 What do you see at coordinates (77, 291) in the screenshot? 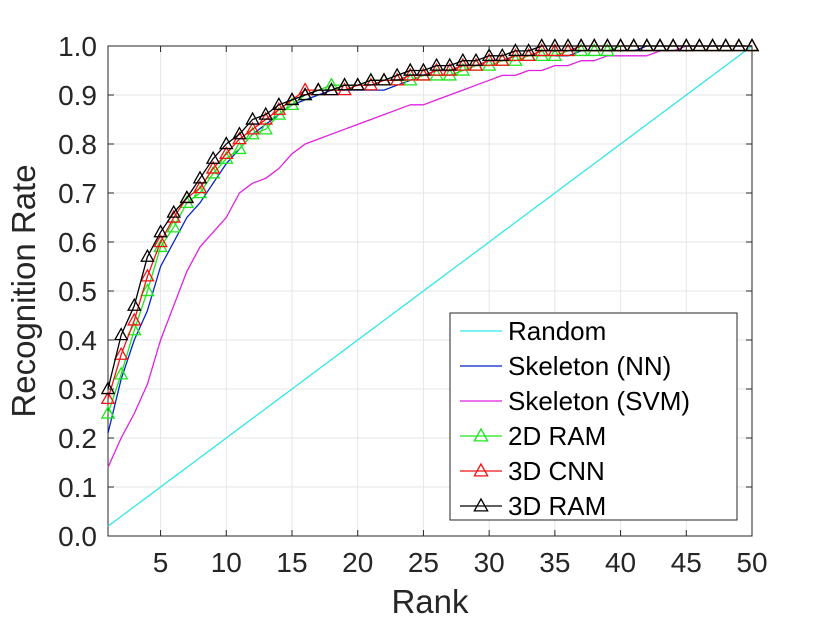
I see `y-tick-label: 0.5` at bounding box center [77, 291].